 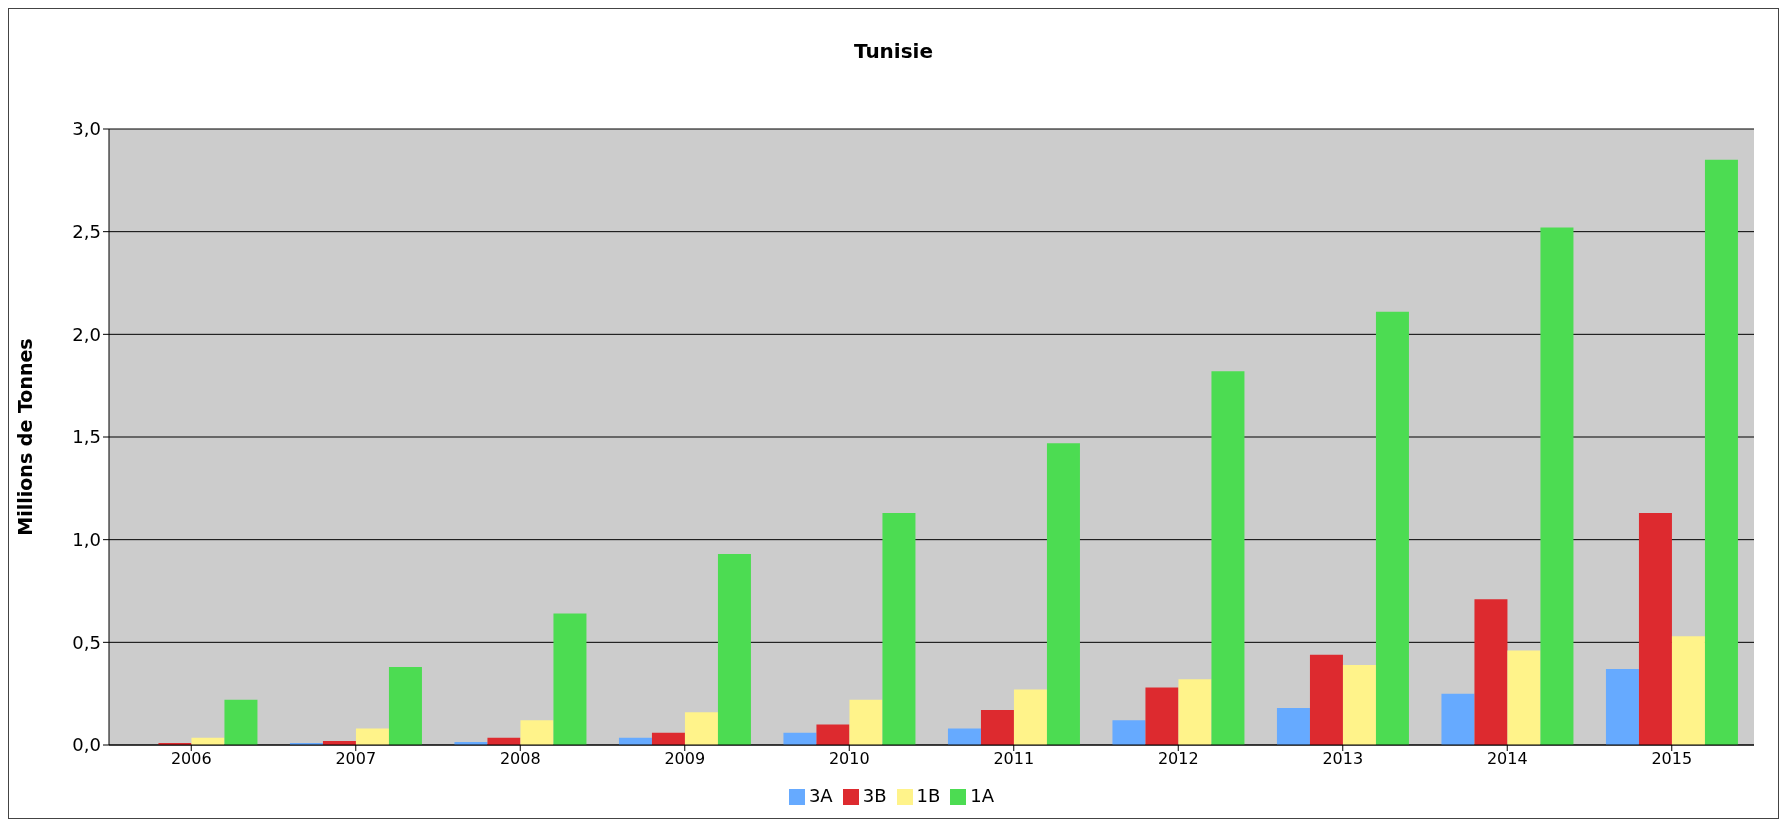 What do you see at coordinates (1014, 759) in the screenshot?
I see `x-tick-label: 2011` at bounding box center [1014, 759].